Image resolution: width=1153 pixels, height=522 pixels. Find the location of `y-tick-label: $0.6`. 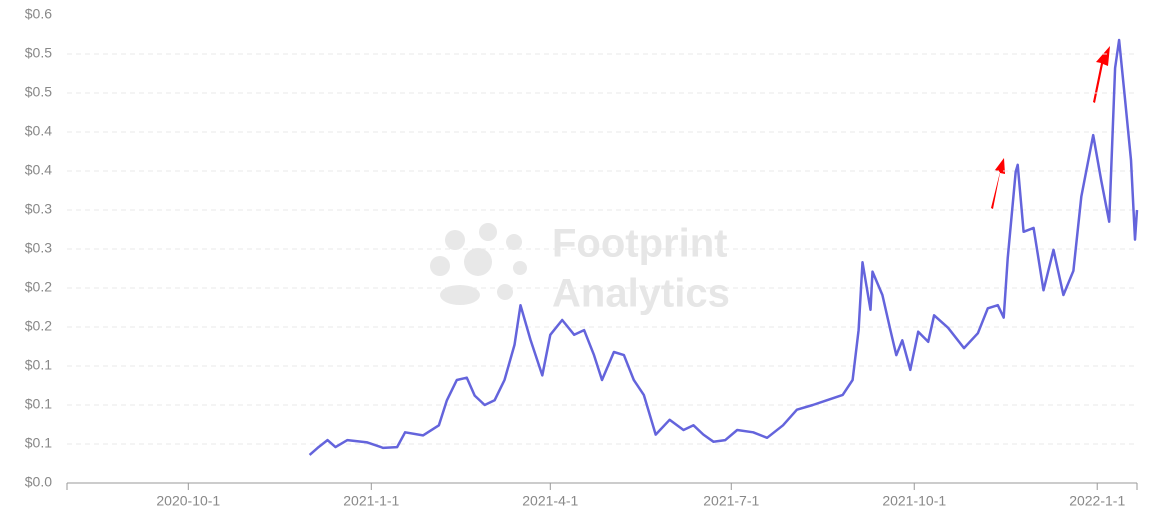

y-tick-label: $0.6 is located at coordinates (38, 14).